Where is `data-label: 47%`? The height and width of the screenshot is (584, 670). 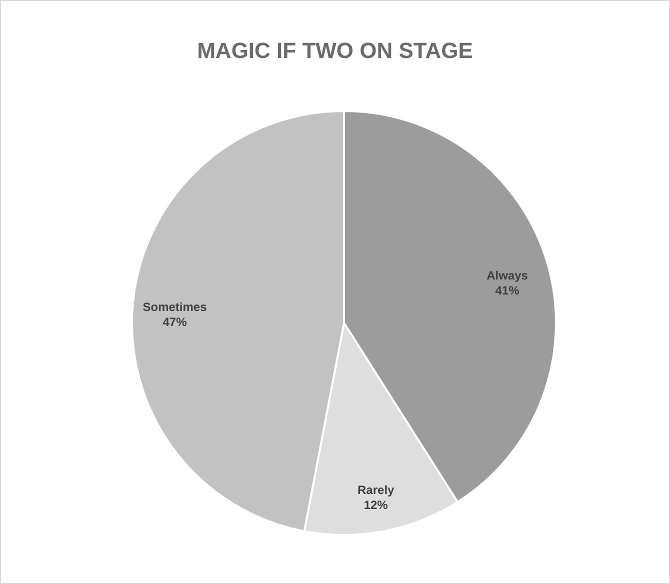 data-label: 47% is located at coordinates (175, 322).